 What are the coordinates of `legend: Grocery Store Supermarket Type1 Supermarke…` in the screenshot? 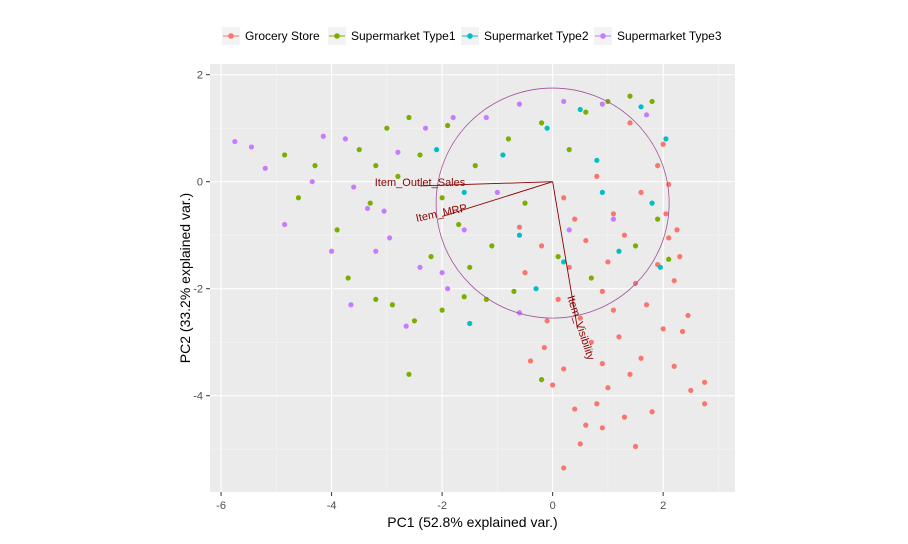 It's located at (472, 36).